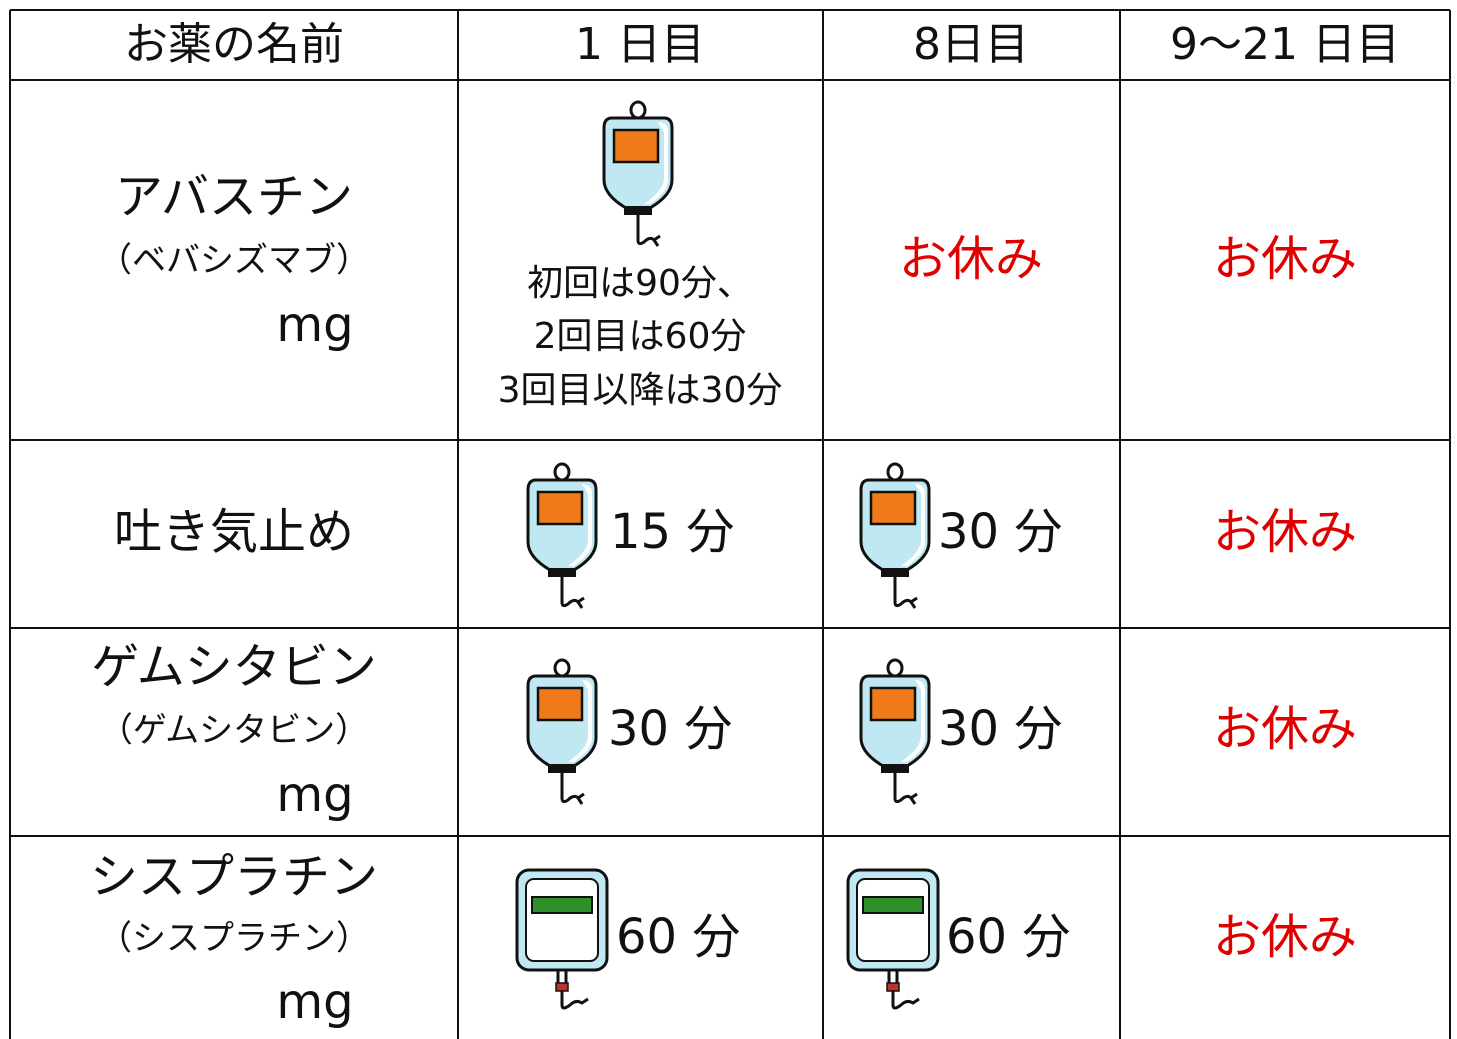 The width and height of the screenshot is (1457, 1039). What do you see at coordinates (640, 44) in the screenshot?
I see `header-cell: 1 日目` at bounding box center [640, 44].